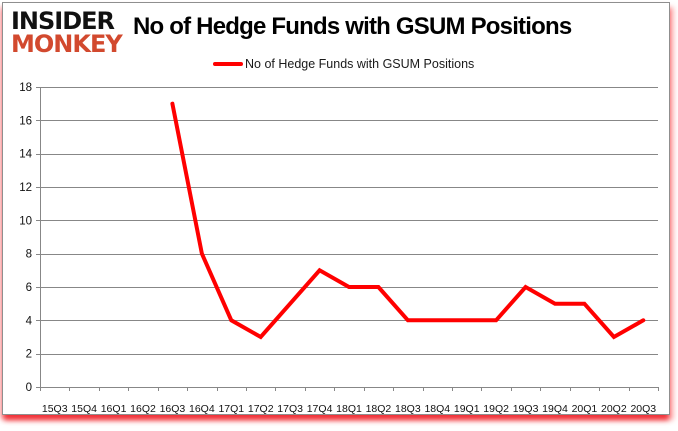 The height and width of the screenshot is (431, 678). What do you see at coordinates (29, 321) in the screenshot?
I see `svg-text: 4` at bounding box center [29, 321].